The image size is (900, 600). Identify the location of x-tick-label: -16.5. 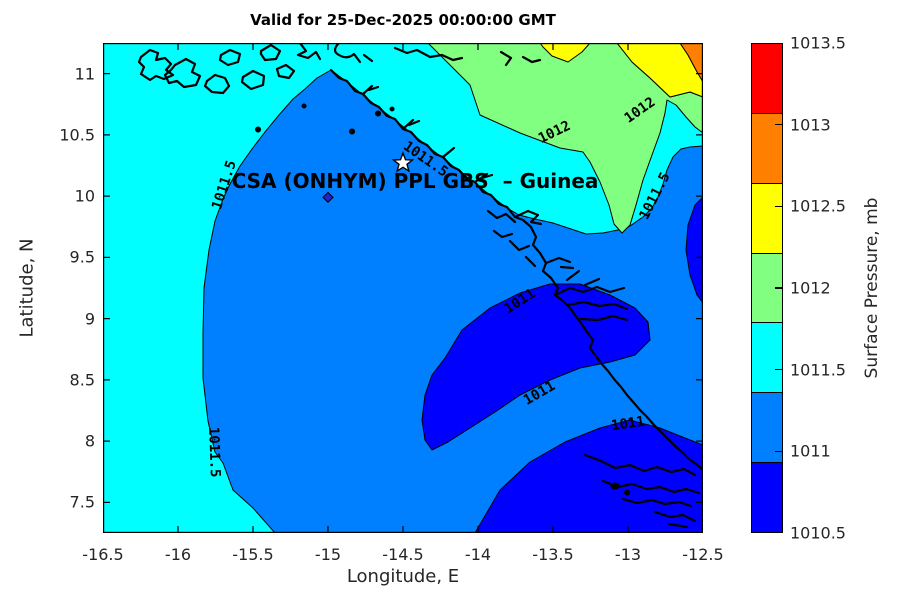
(103, 554).